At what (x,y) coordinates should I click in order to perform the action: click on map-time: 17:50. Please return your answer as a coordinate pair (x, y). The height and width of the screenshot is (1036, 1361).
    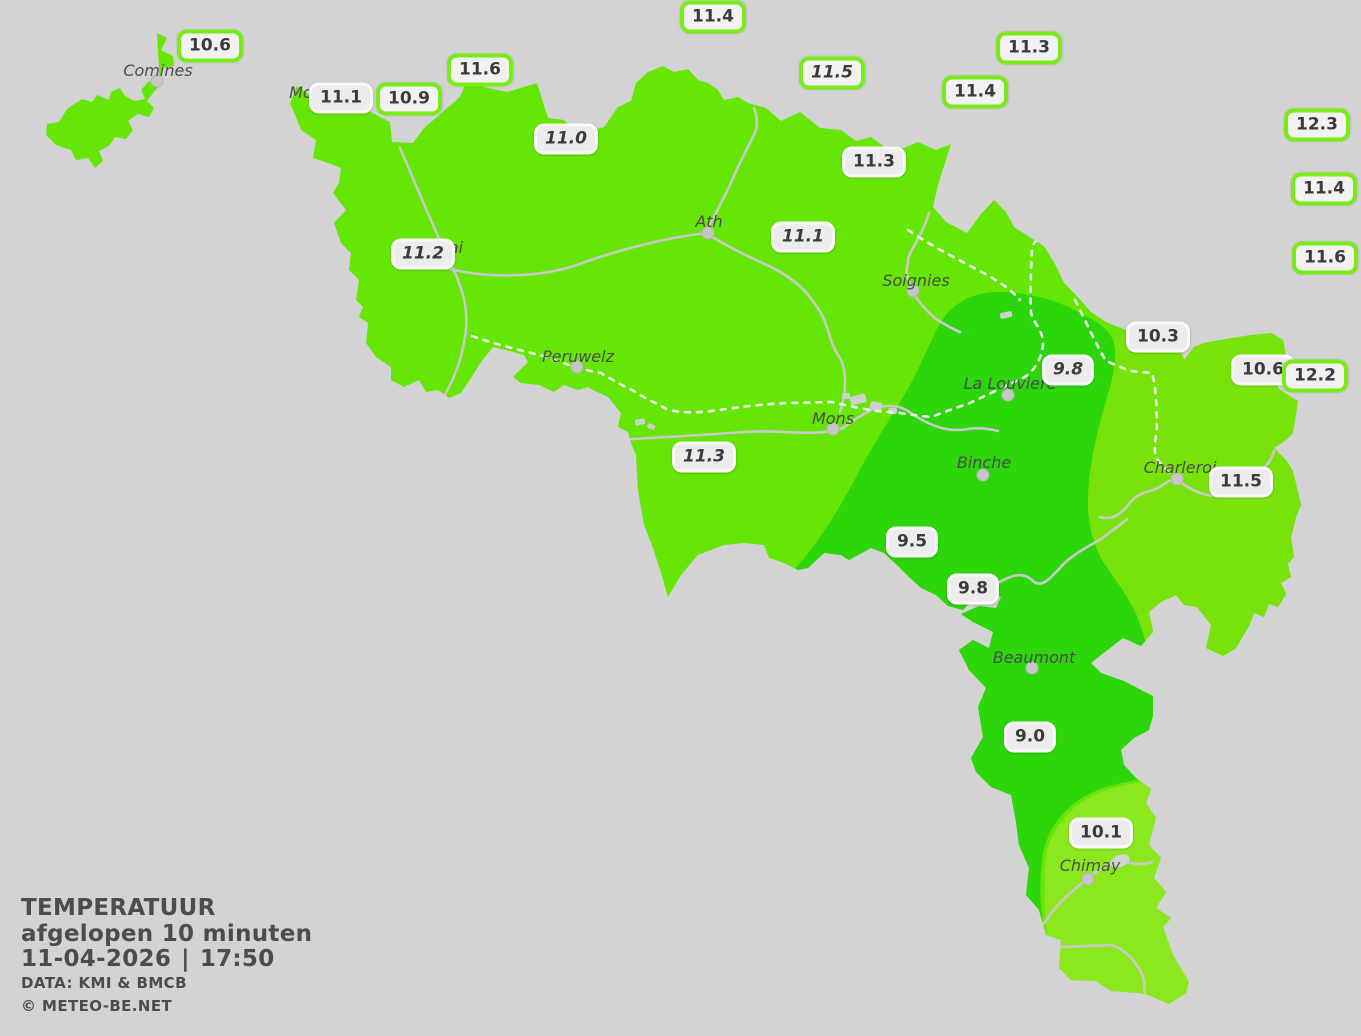
    Looking at the image, I should click on (237, 959).